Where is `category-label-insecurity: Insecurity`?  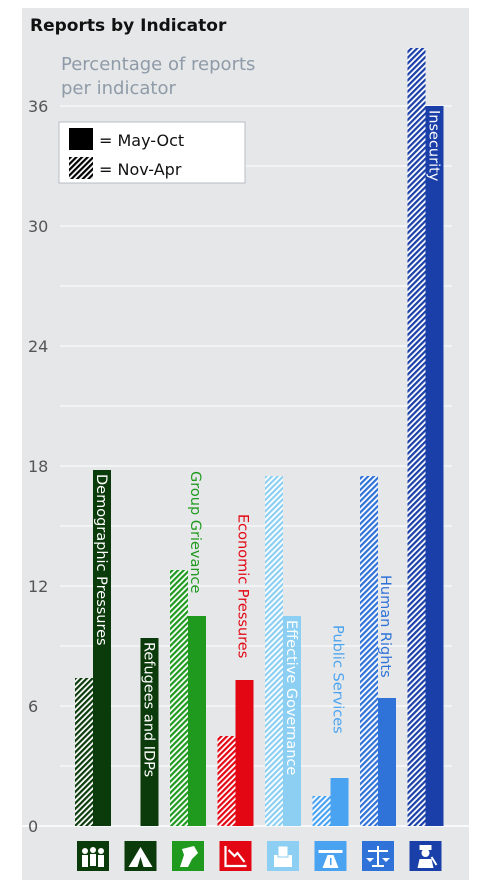 category-label-insecurity: Insecurity is located at coordinates (434, 146).